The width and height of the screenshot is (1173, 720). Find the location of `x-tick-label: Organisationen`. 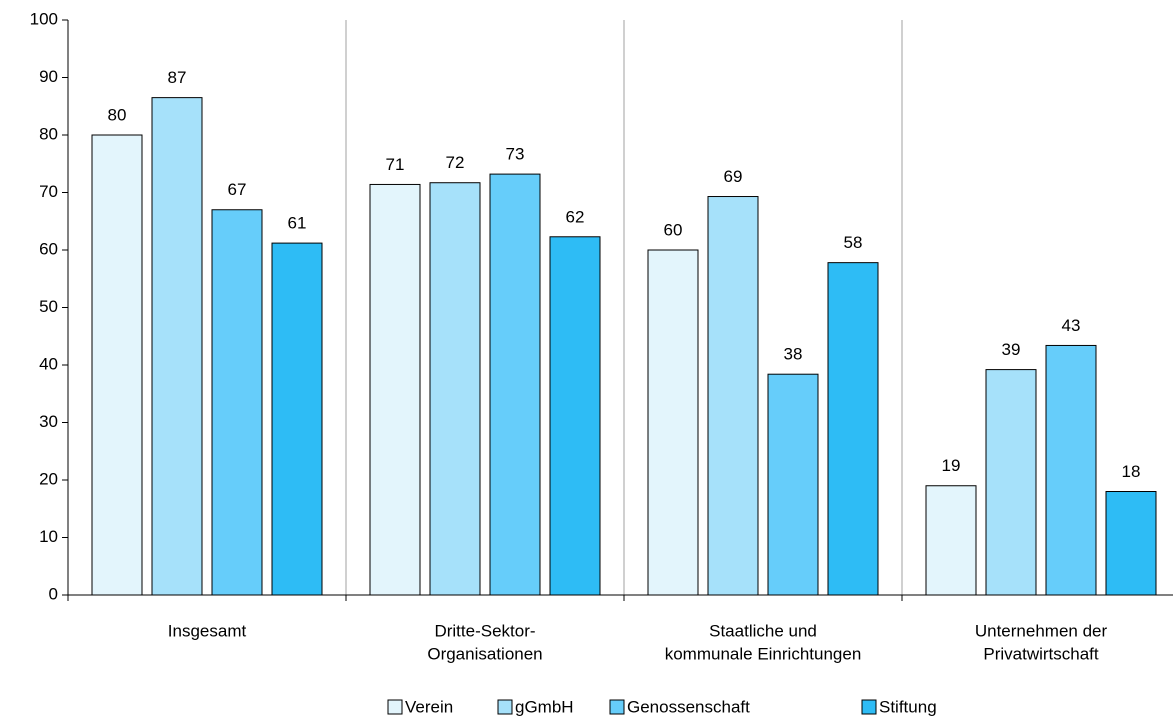

x-tick-label: Organisationen is located at coordinates (484, 653).